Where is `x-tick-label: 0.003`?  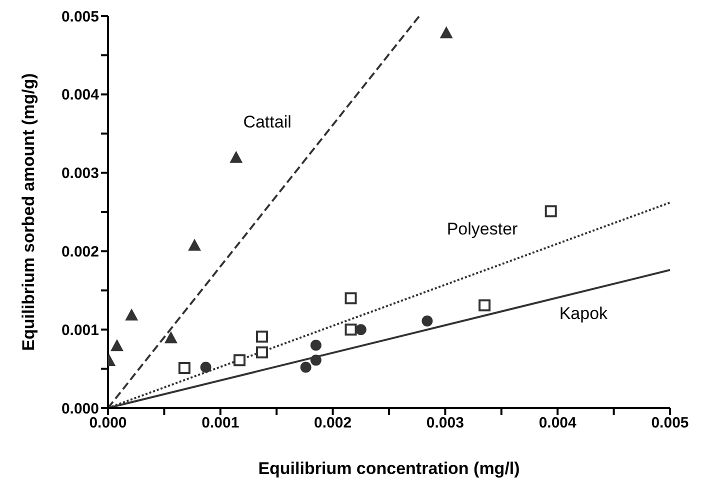
x-tick-label: 0.003 is located at coordinates (445, 423).